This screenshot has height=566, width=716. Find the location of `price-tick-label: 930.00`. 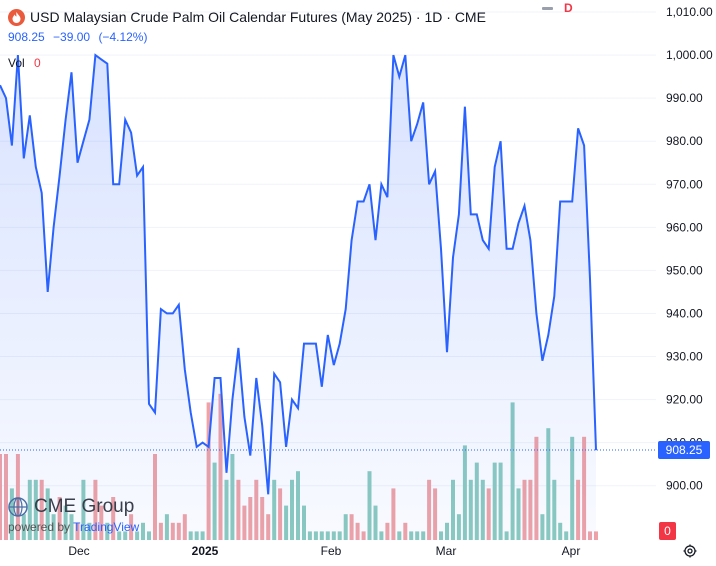

price-tick-label: 930.00 is located at coordinates (684, 357).